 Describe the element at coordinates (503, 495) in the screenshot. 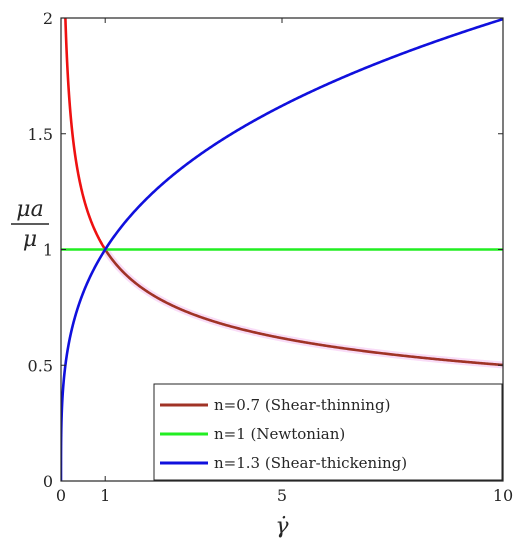

I see `x-tick-label: 10` at that location.